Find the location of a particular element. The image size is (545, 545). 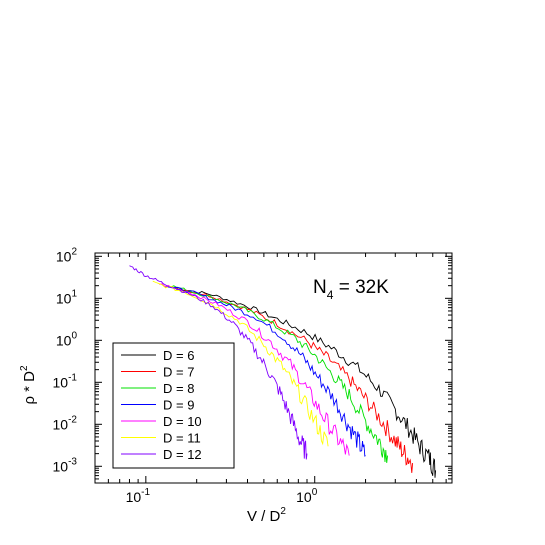

x-axis-label: V / D2 is located at coordinates (266, 515).